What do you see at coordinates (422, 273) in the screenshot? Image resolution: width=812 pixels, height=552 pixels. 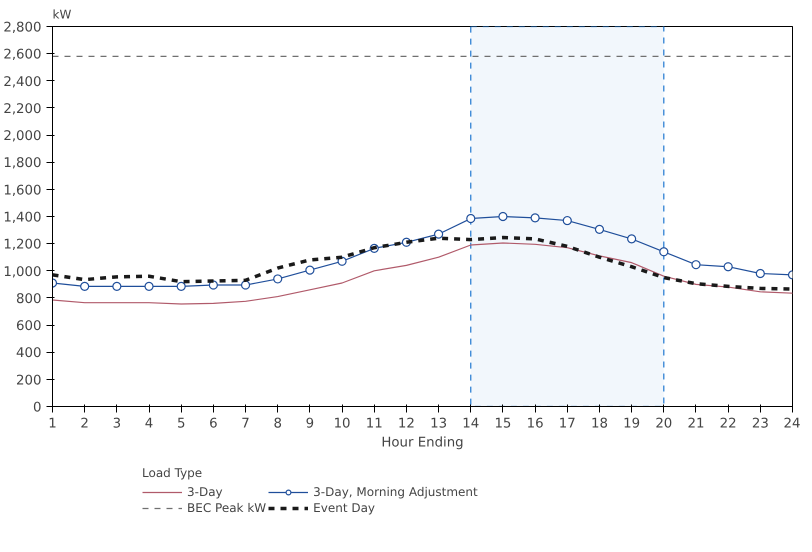 I see `line-series` at bounding box center [422, 273].